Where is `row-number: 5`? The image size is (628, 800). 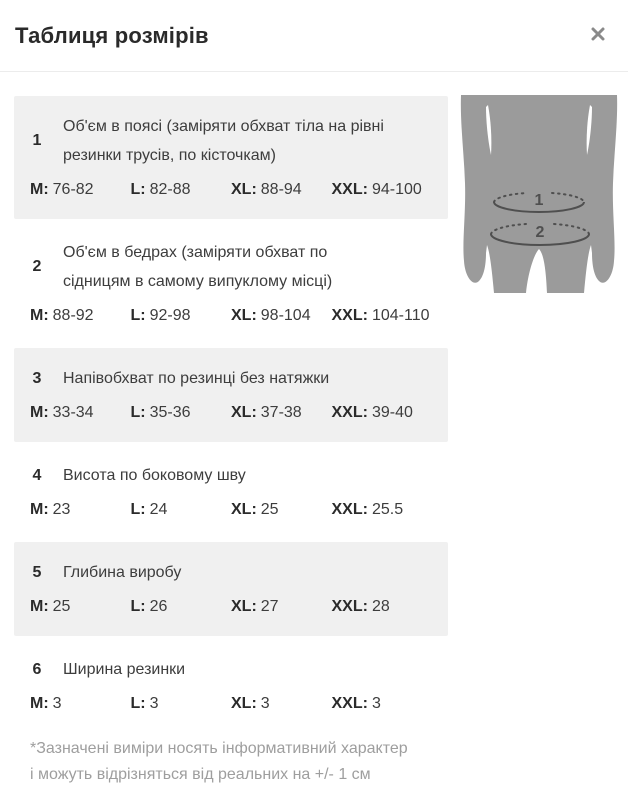
row-number: 5 is located at coordinates (37, 572).